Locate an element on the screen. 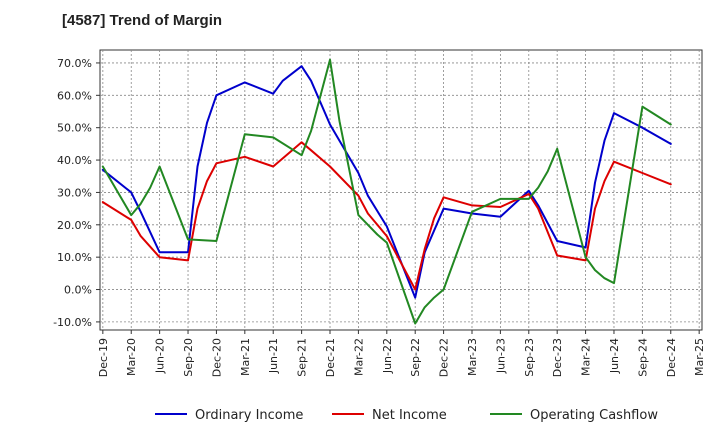 The image size is (720, 440). x-tick-label: Dec-24 is located at coordinates (671, 357).